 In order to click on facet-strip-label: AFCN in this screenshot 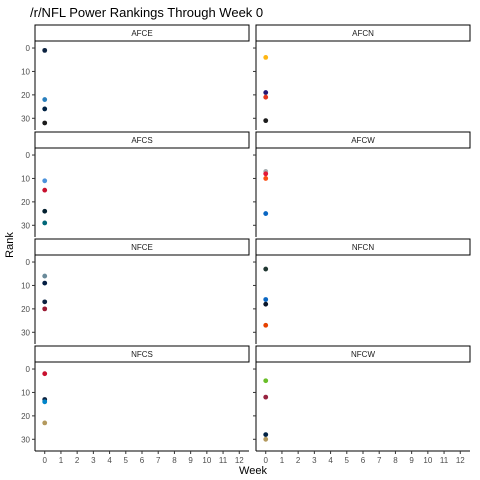, I will do `click(363, 33)`.